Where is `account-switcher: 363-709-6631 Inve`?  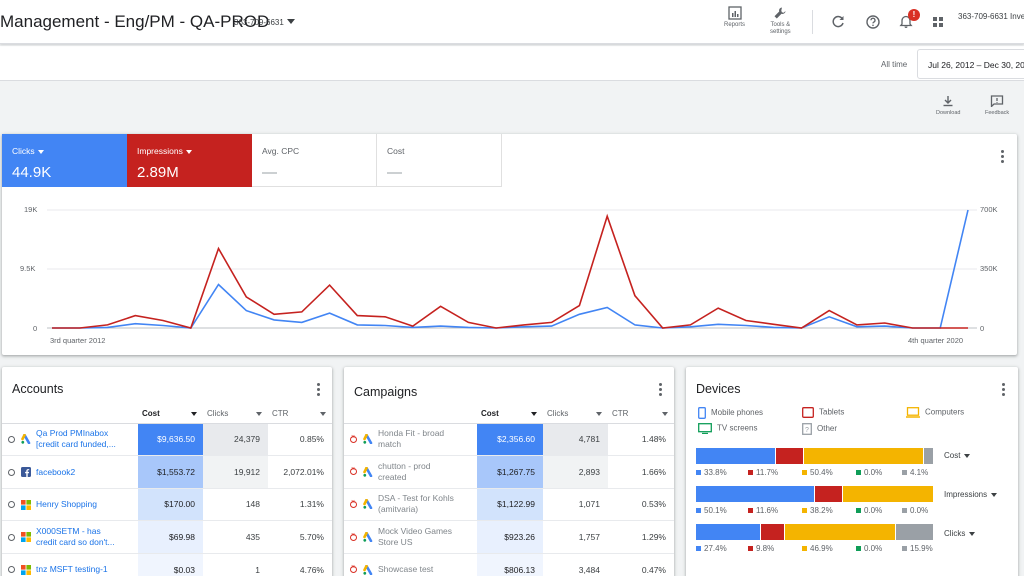 account-switcher: 363-709-6631 Inve is located at coordinates (991, 16).